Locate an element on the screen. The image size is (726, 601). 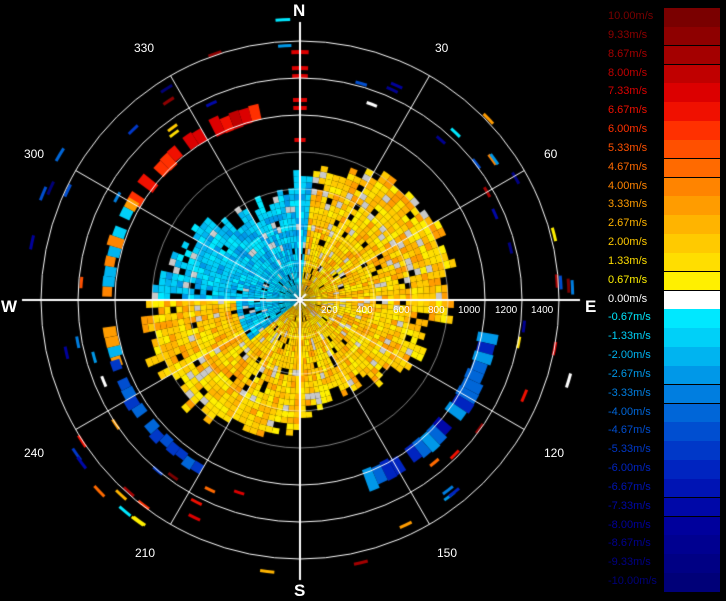
north-label: N is located at coordinates (299, 10).